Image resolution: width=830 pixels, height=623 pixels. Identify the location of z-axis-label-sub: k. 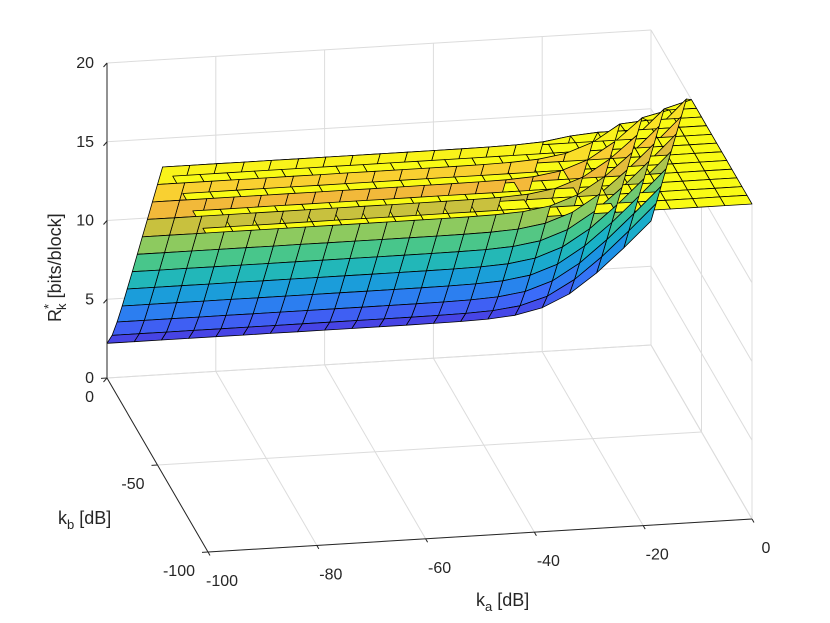
(61, 306).